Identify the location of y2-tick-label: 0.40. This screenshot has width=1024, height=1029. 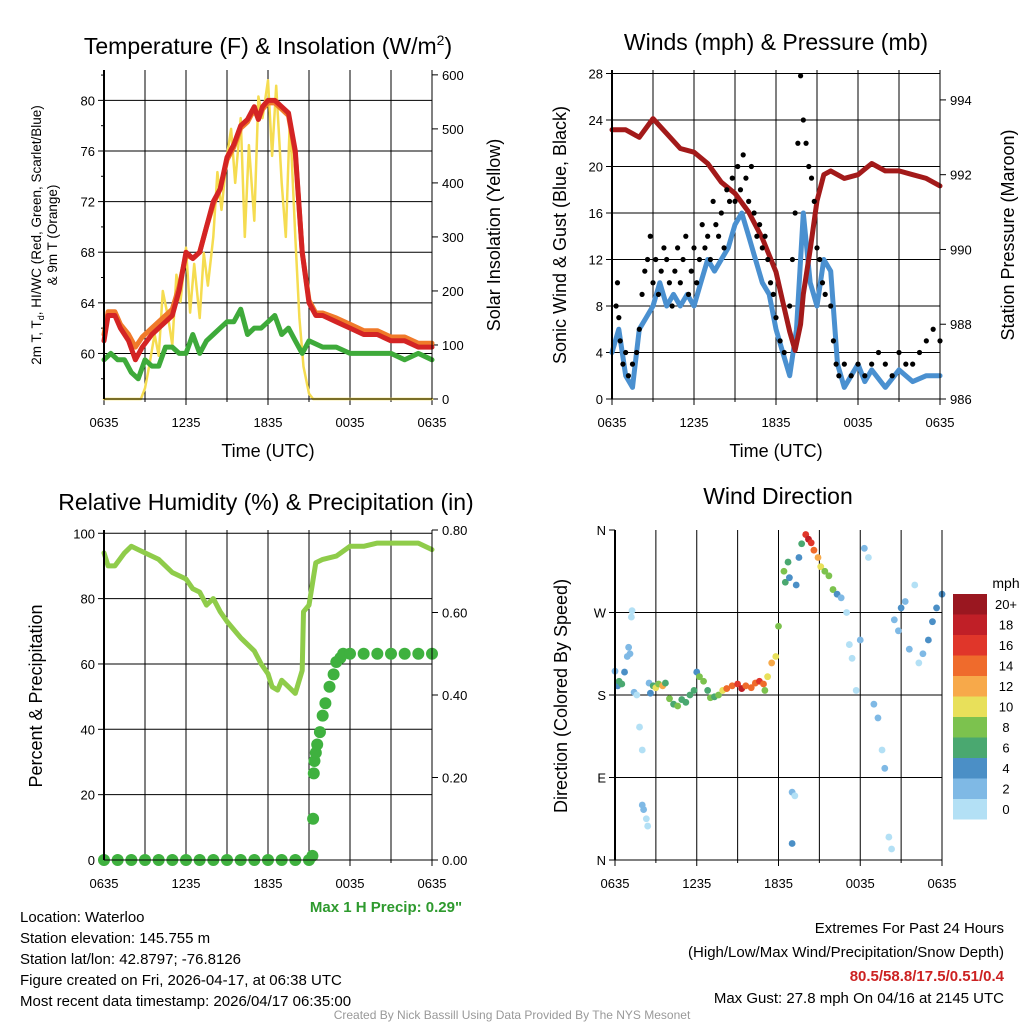
(454, 695).